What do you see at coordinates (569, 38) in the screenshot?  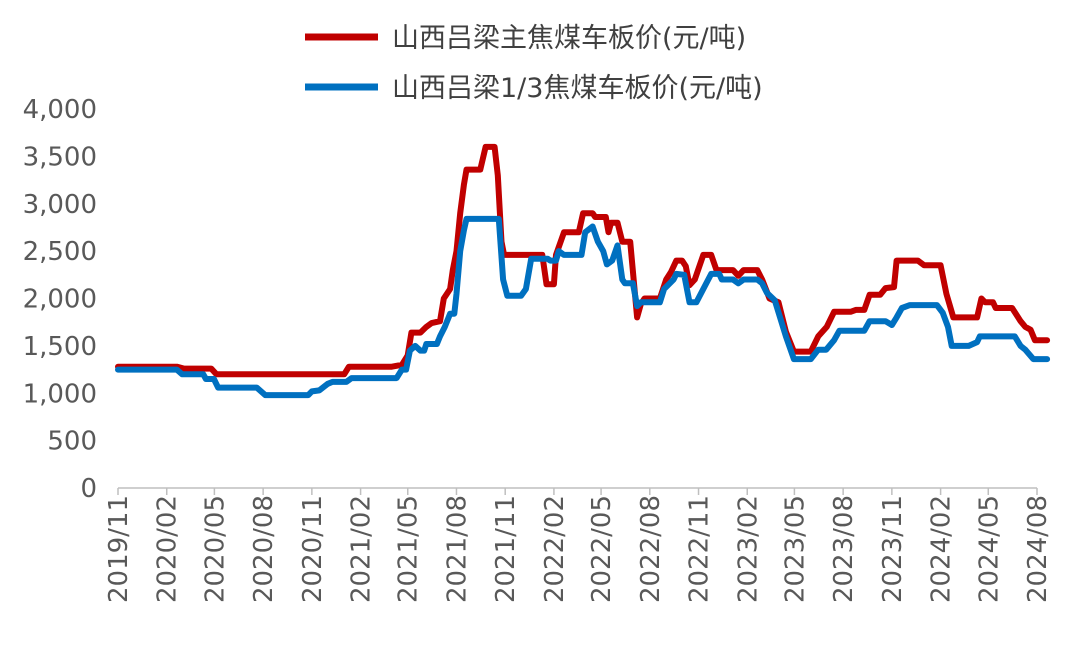 I see `legend-label: 山西吕梁主焦煤车板价(元/吨)` at bounding box center [569, 38].